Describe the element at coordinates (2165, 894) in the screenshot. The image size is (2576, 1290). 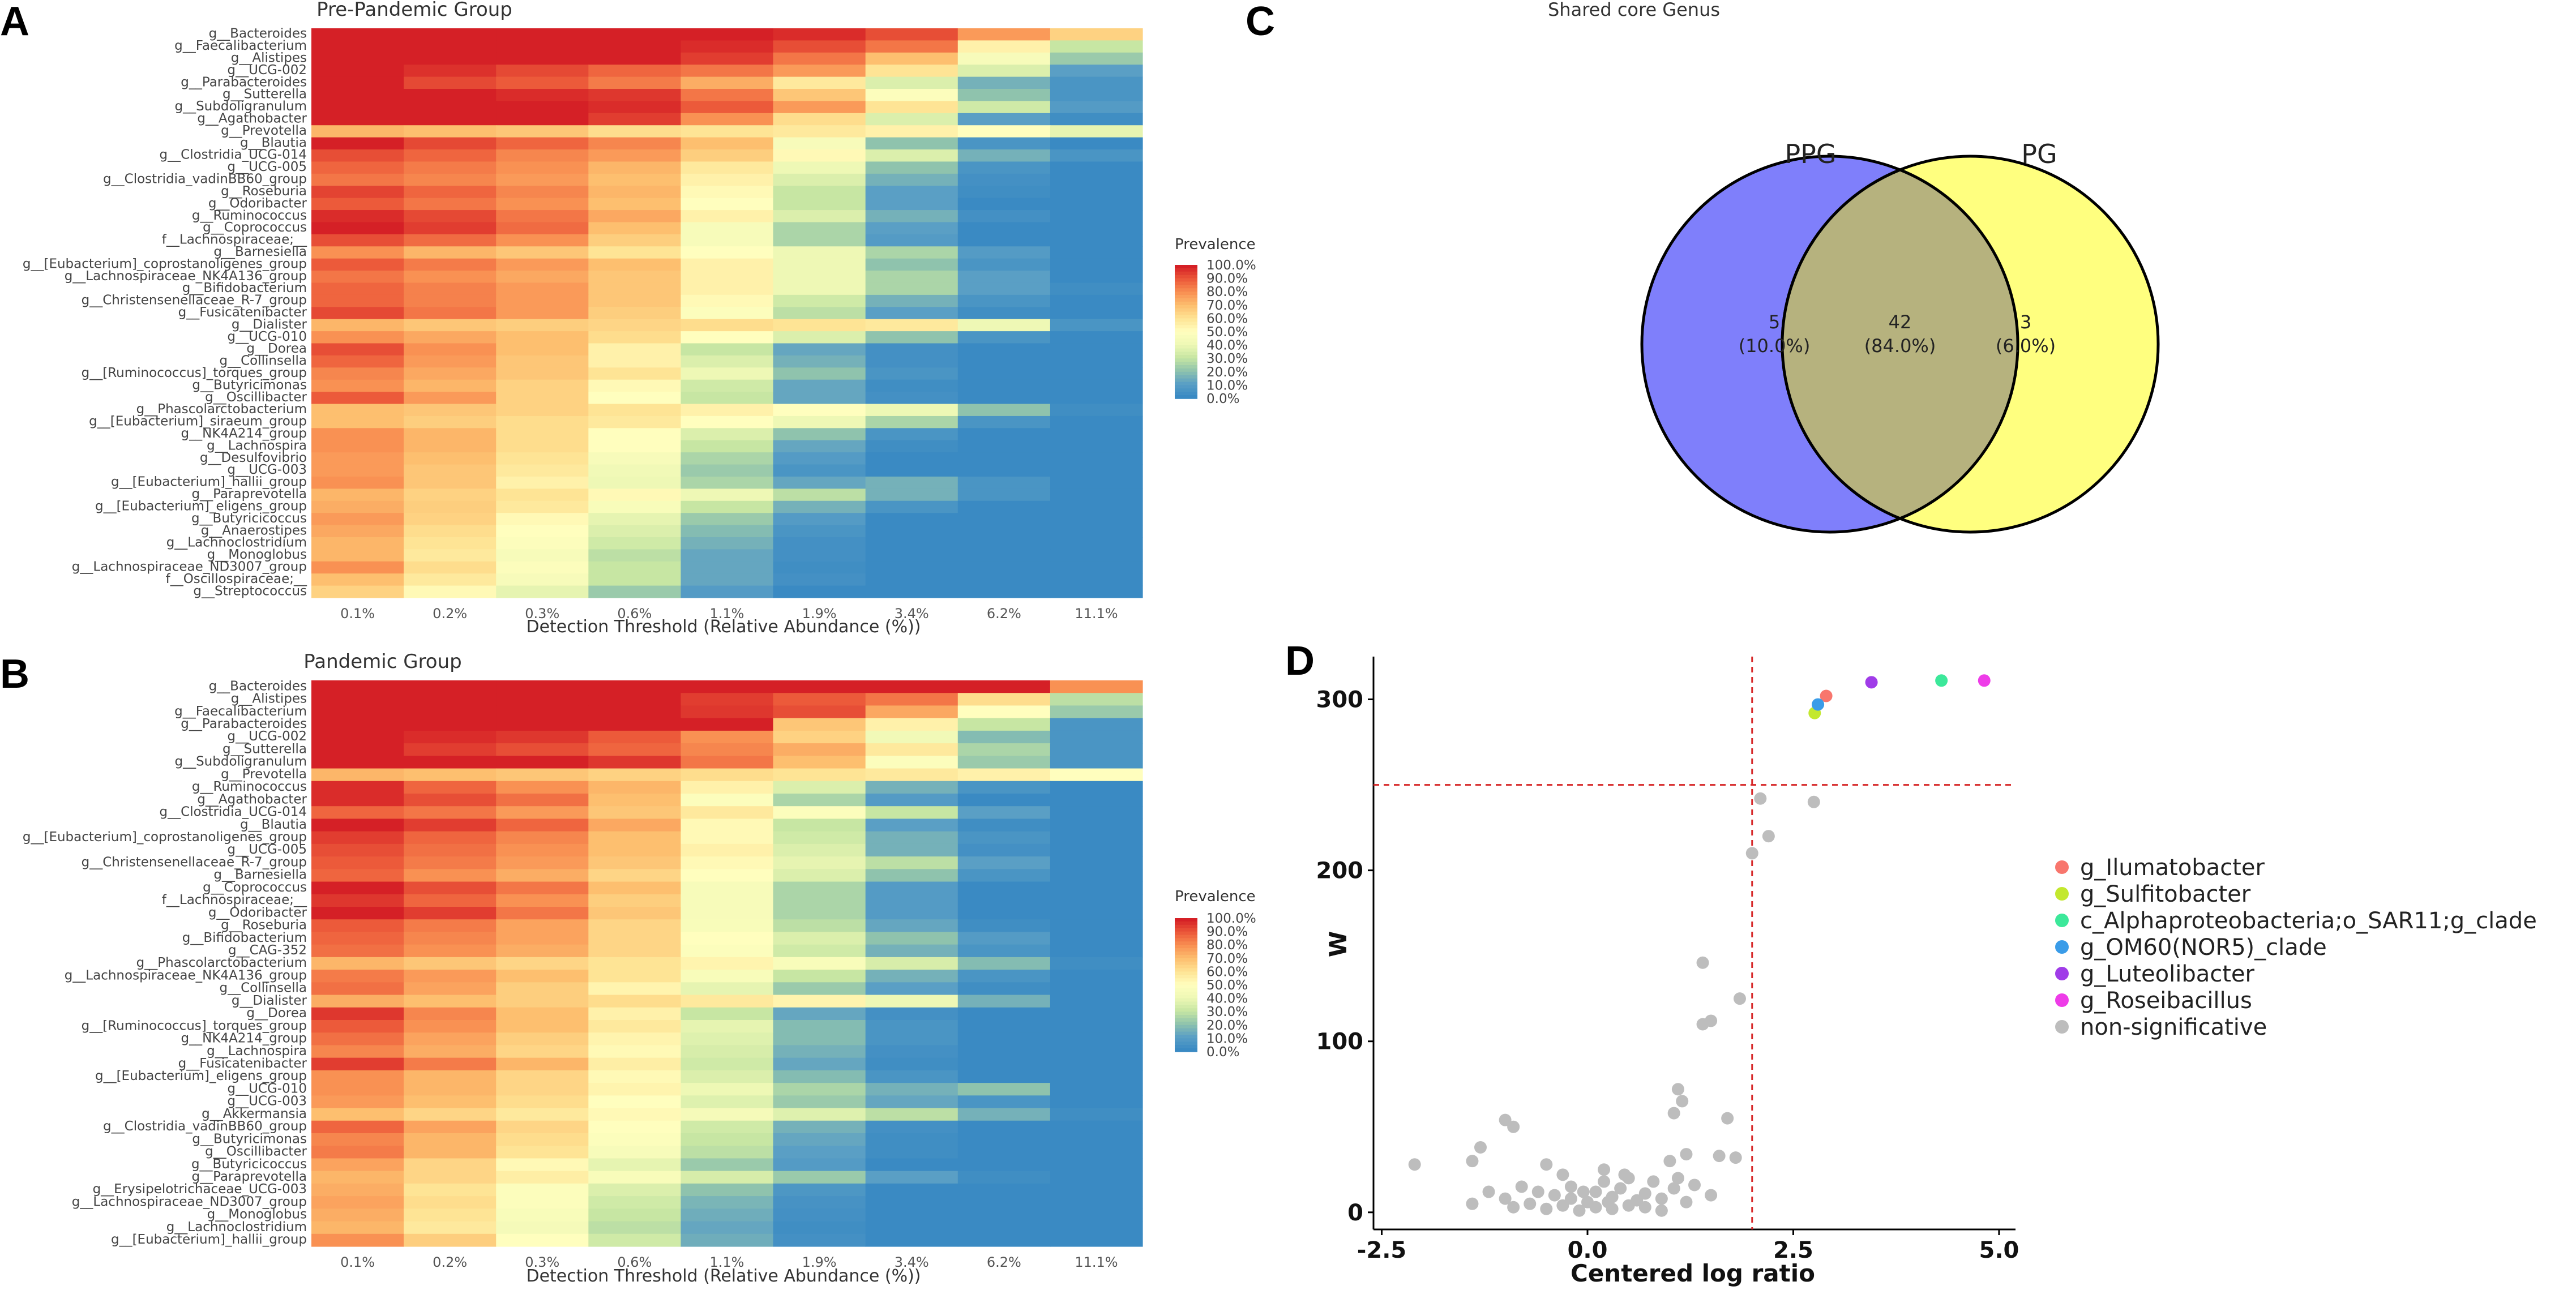
I see `legend-entry: g_Sulfitobacter` at that location.